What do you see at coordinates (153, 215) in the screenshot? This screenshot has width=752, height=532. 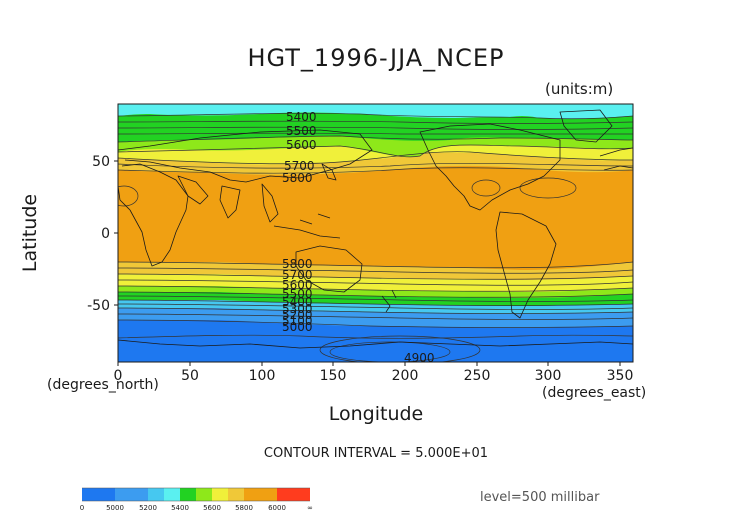 I see `africa-coastline` at bounding box center [153, 215].